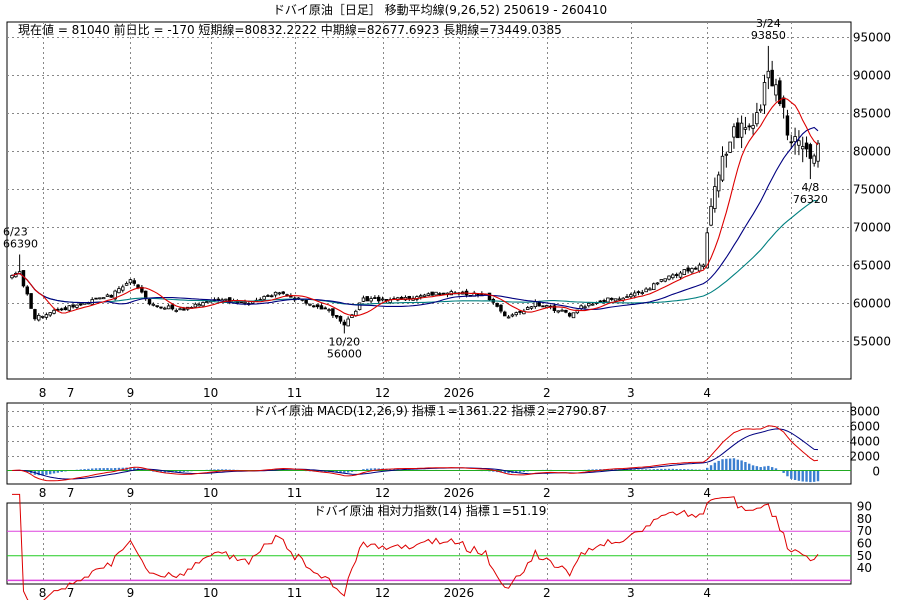  What do you see at coordinates (375, 493) in the screenshot?
I see `macd-x-axis-labels: 7 8 9 10 11 12 2026 2 3 4` at bounding box center [375, 493].